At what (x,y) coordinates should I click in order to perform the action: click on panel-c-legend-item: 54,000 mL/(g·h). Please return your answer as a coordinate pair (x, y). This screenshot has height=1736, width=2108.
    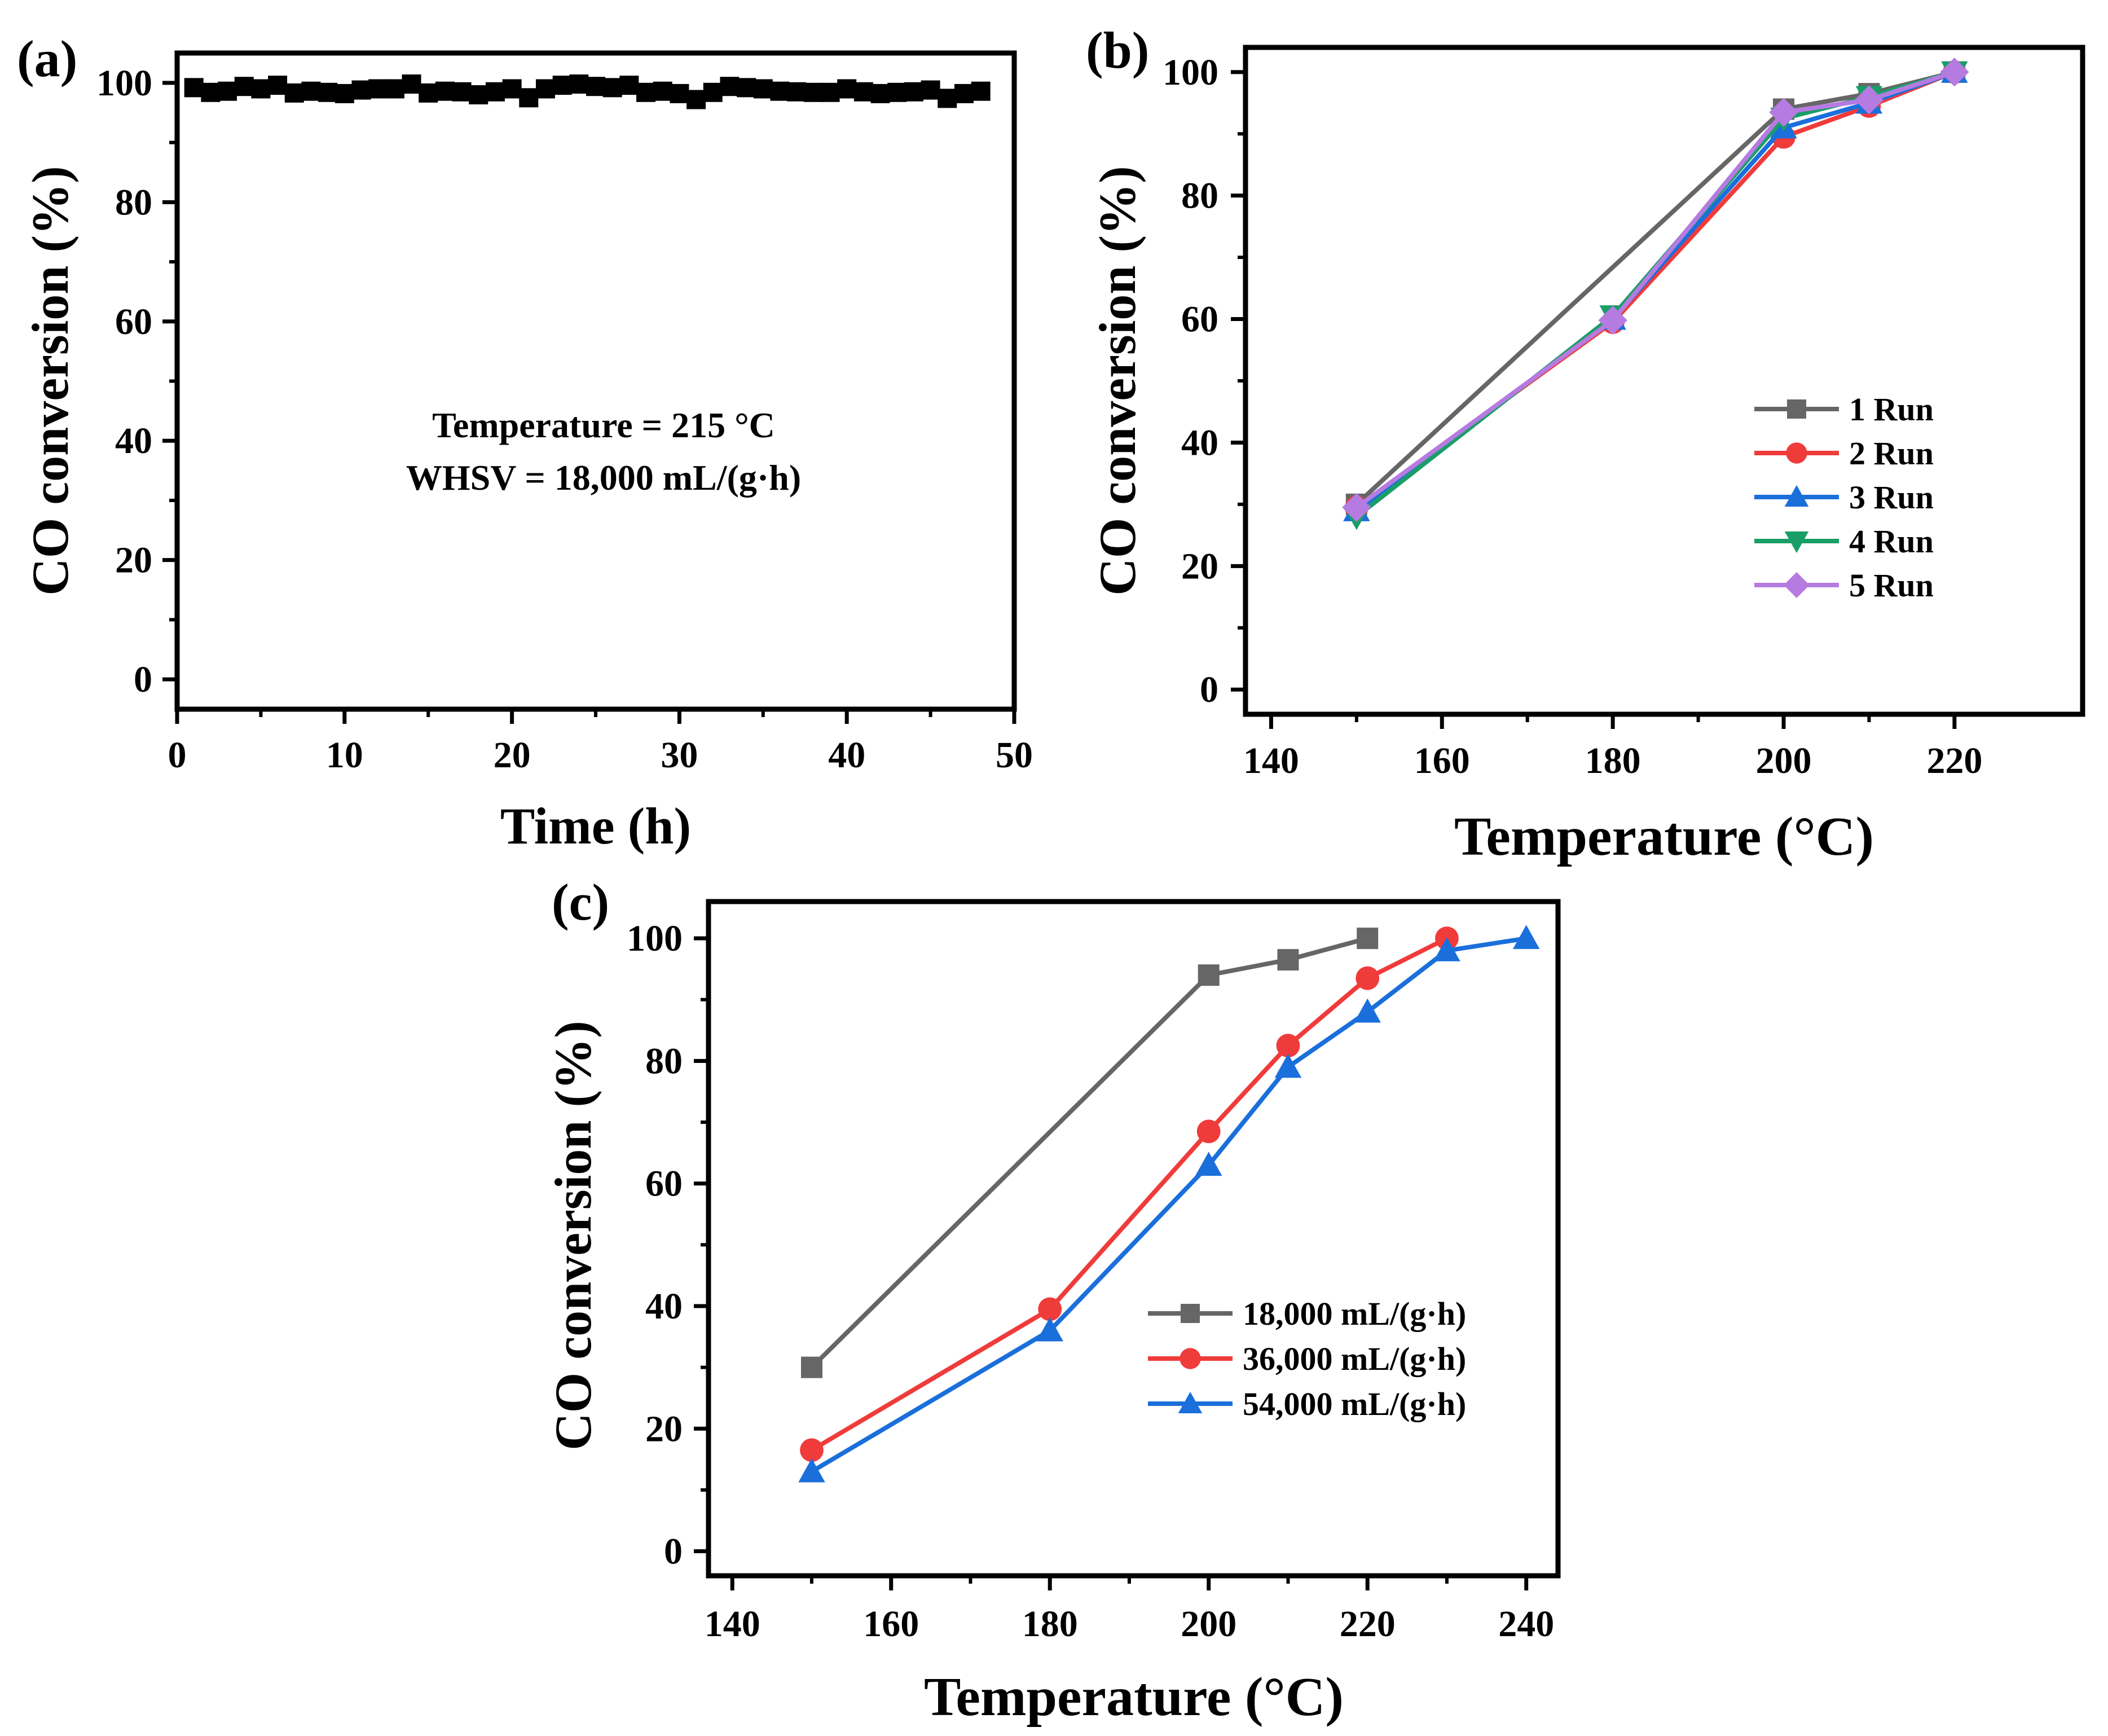
    Looking at the image, I should click on (1307, 1404).